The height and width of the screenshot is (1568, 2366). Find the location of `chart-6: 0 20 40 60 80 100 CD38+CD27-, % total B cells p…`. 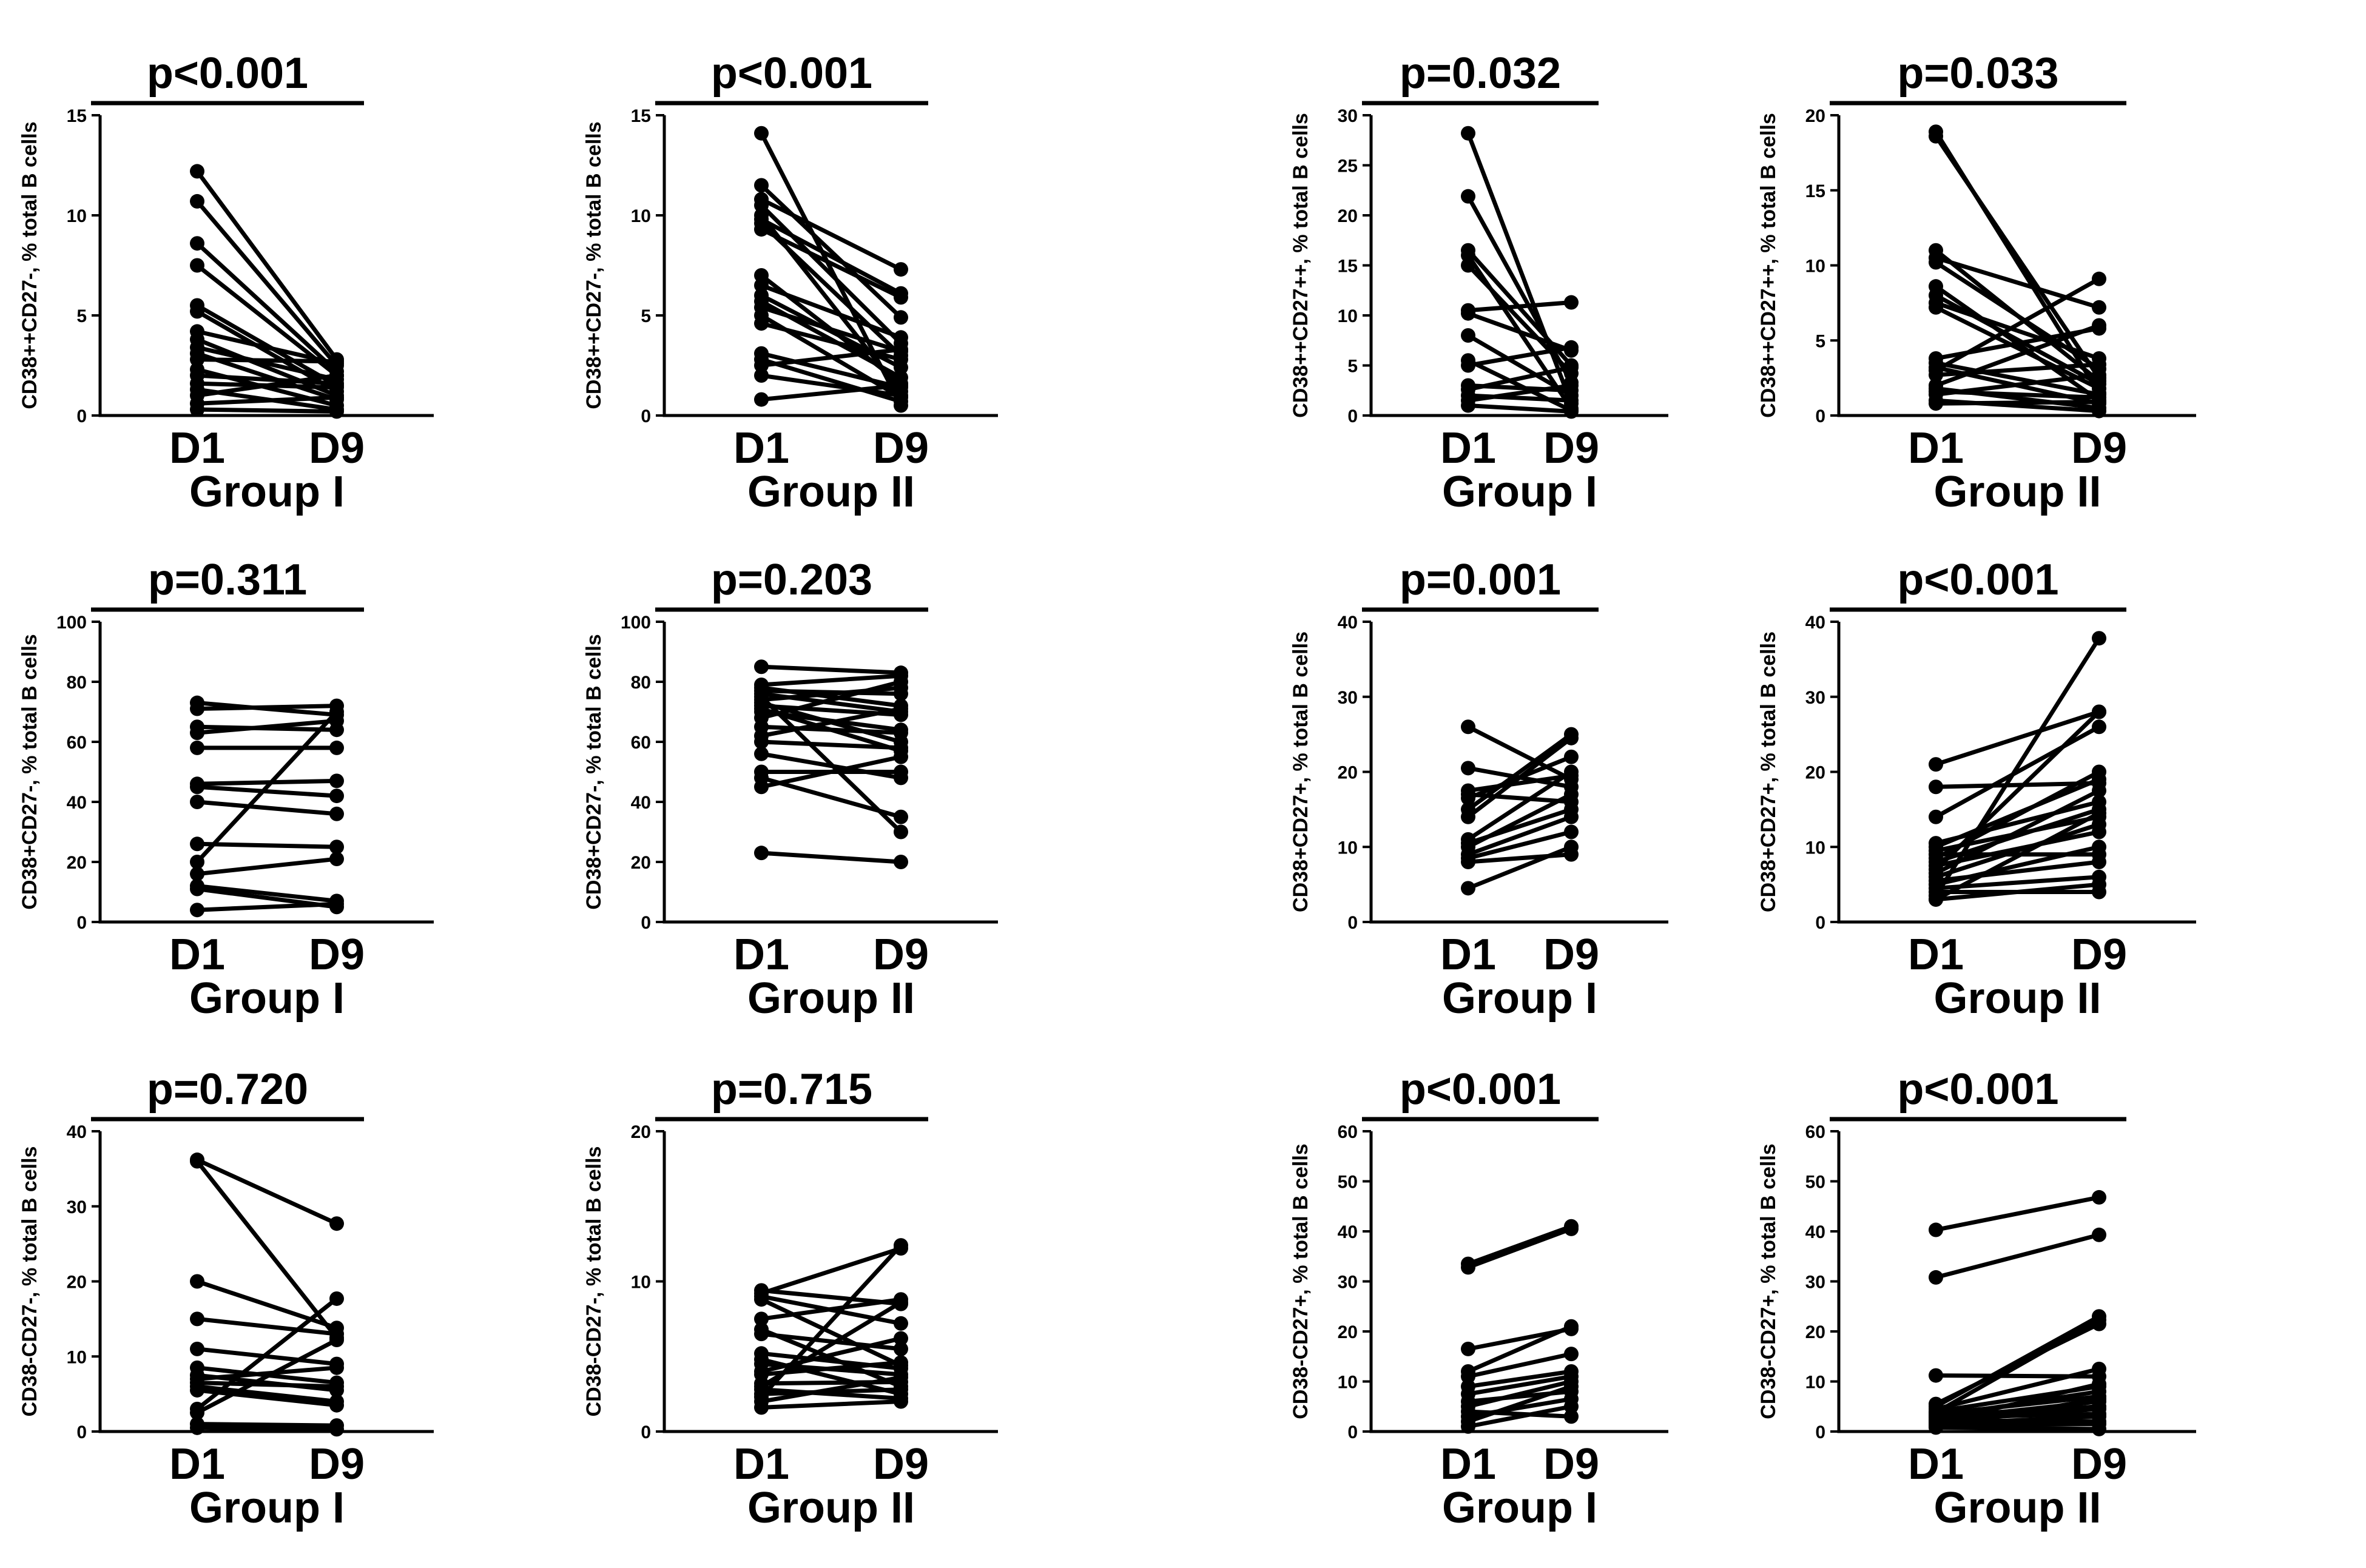

chart-6: 0 20 40 60 80 100 CD38+CD27-, % total B cells p… is located at coordinates (790, 789).